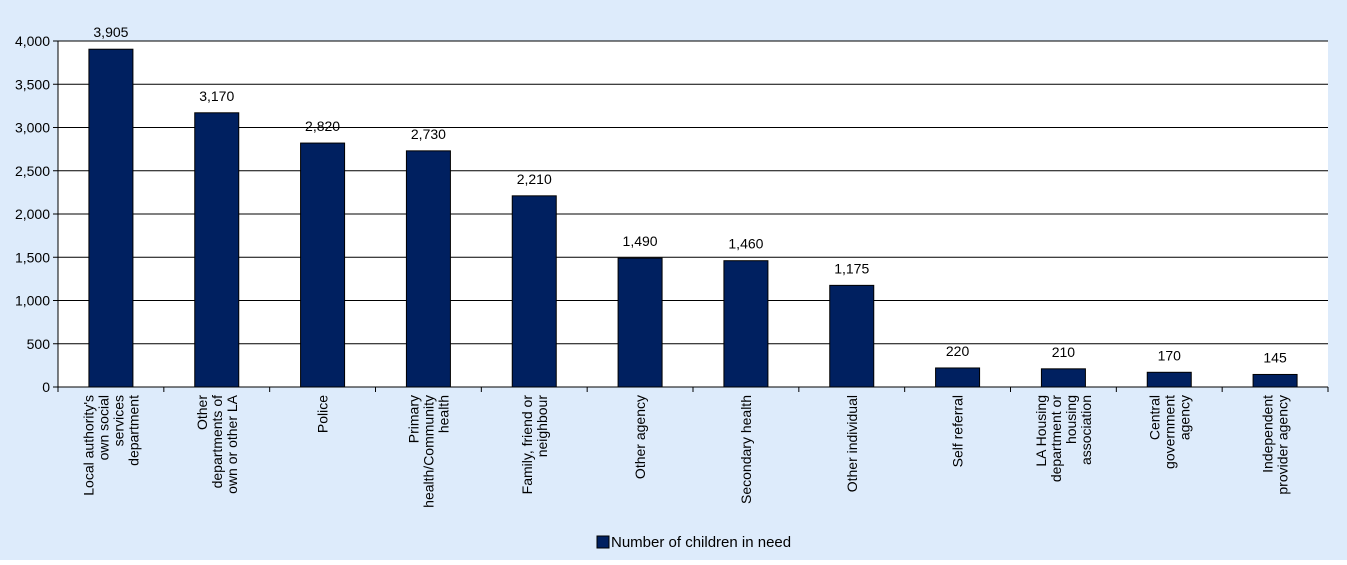 This screenshot has height=565, width=1347. What do you see at coordinates (39, 344) in the screenshot?
I see `y-tick-label: 500` at bounding box center [39, 344].